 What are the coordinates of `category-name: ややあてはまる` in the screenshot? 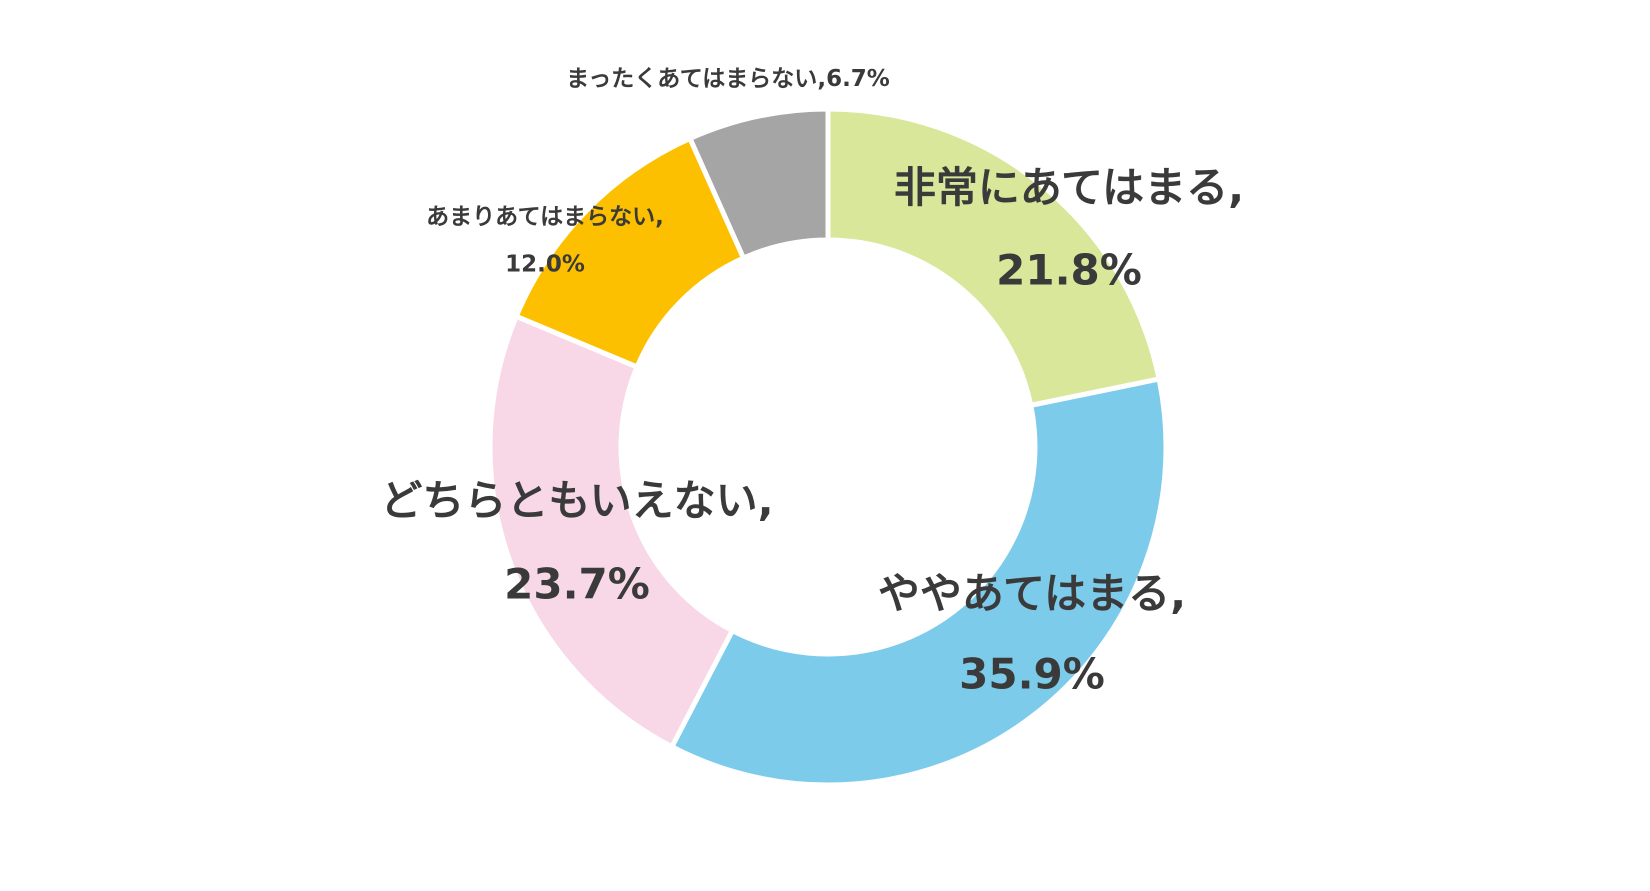 It's located at (1024, 593).